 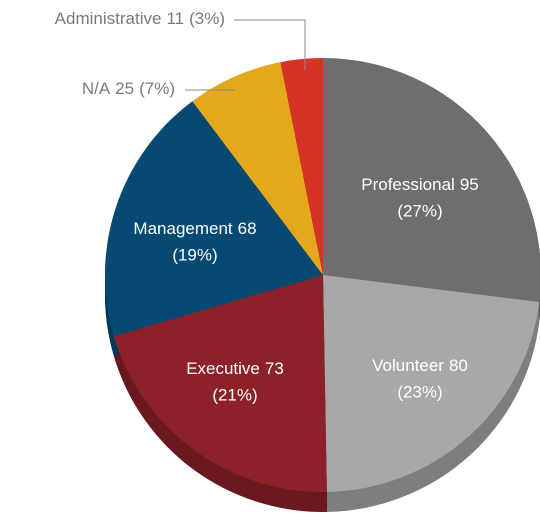 I want to click on category-name: Volunteer, so click(x=408, y=365).